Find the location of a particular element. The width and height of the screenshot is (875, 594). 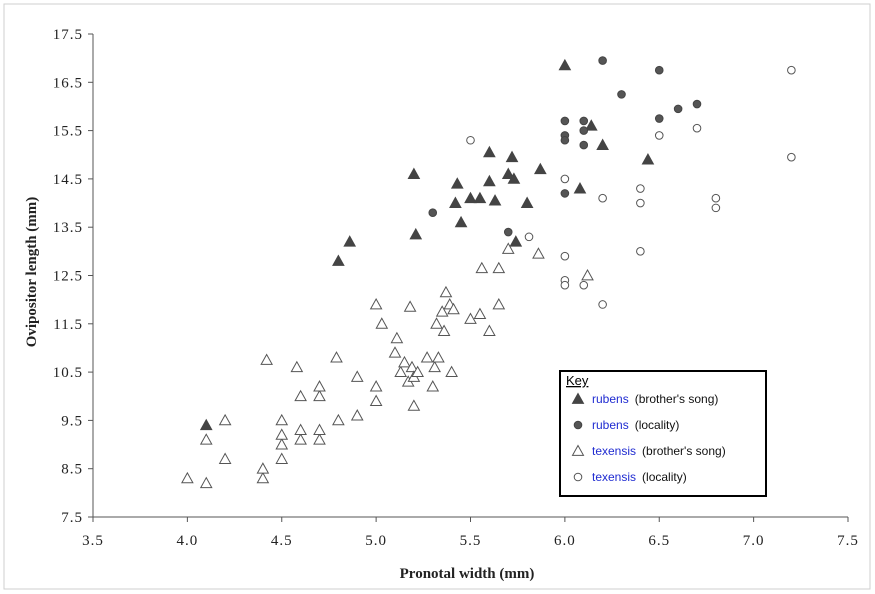

x-tick-label: 6.5 is located at coordinates (659, 541).